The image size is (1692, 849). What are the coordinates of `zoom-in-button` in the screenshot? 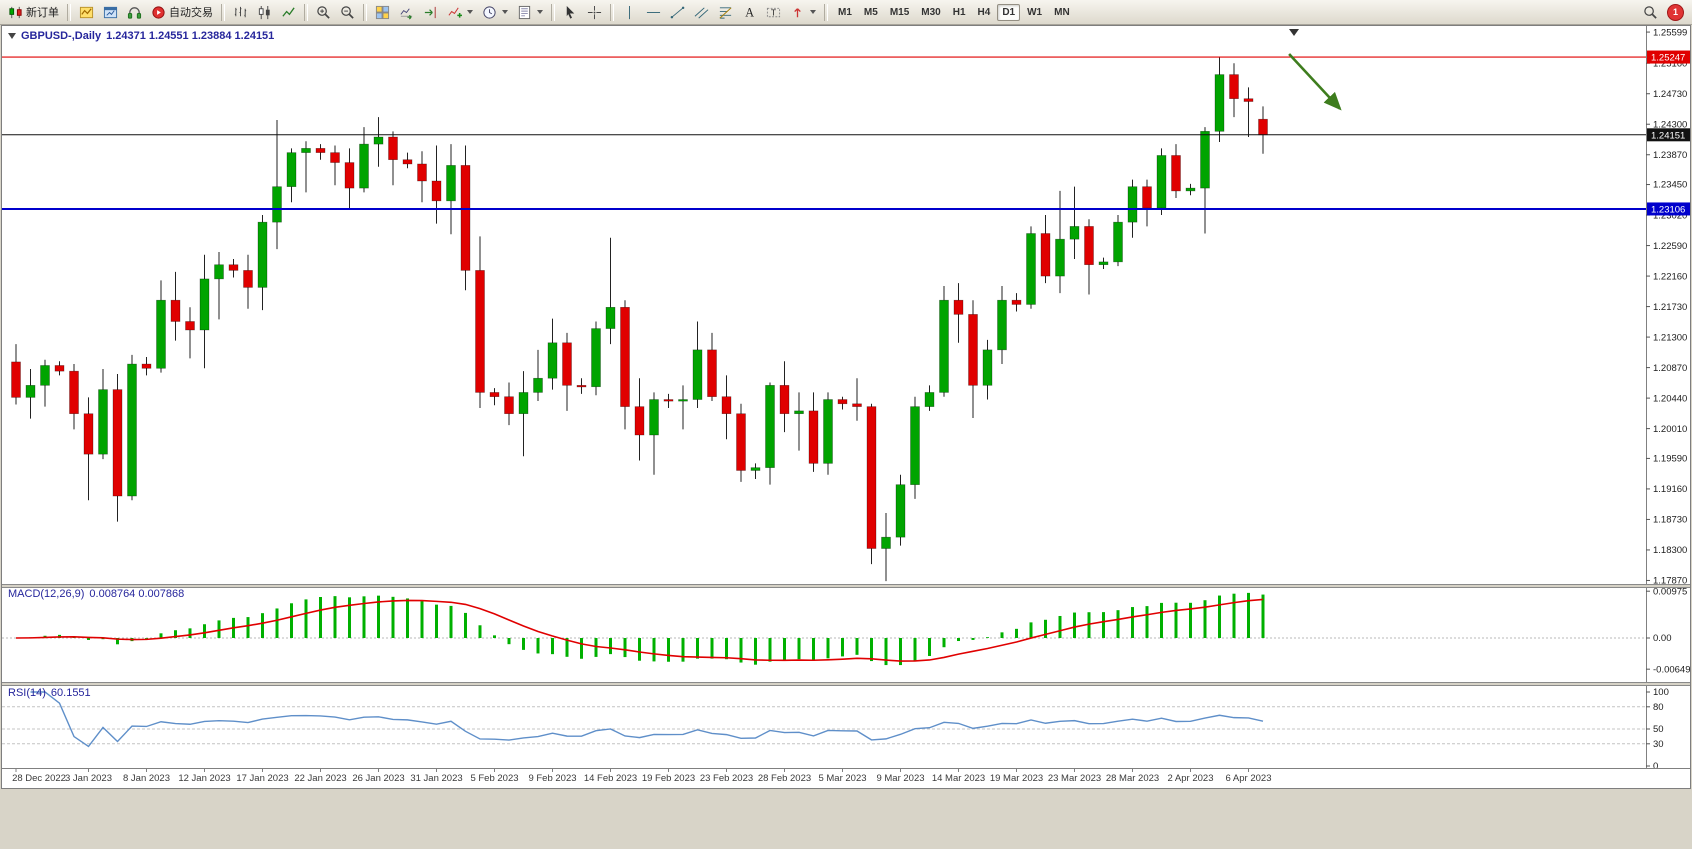 It's located at (323, 12).